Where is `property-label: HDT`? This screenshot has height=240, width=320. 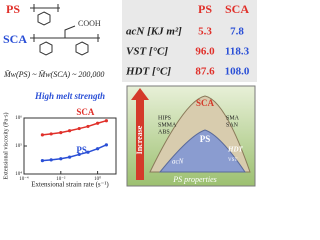 property-label: HDT is located at coordinates (235, 150).